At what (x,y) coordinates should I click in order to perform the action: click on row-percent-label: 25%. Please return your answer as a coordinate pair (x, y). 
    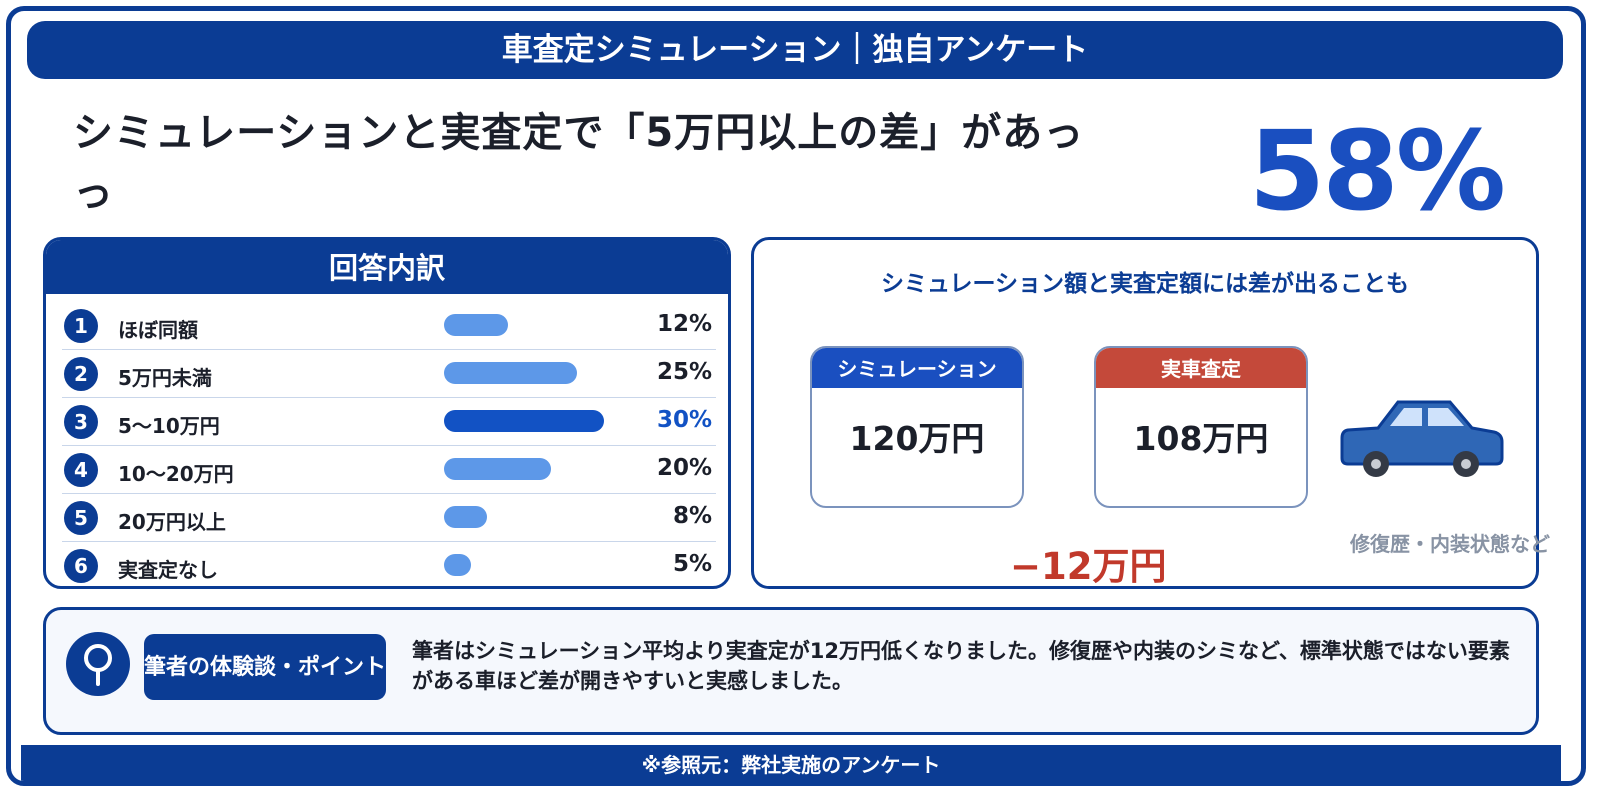
    Looking at the image, I should click on (684, 372).